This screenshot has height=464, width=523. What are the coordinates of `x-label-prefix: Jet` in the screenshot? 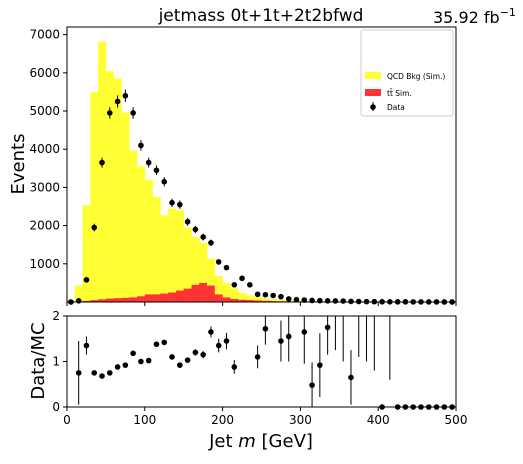 It's located at (223, 441).